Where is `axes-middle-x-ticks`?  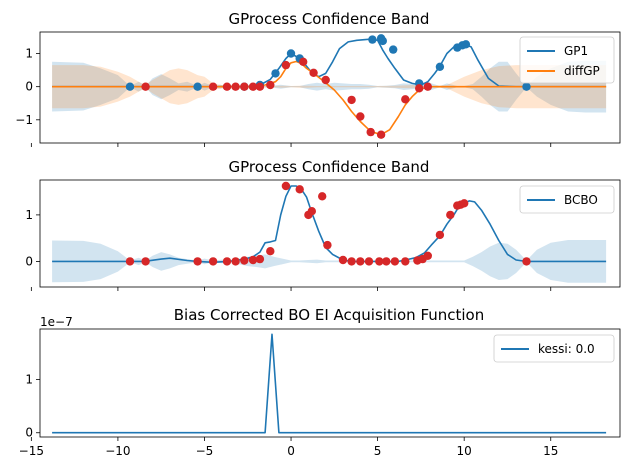
axes-middle-x-ticks is located at coordinates (291, 289).